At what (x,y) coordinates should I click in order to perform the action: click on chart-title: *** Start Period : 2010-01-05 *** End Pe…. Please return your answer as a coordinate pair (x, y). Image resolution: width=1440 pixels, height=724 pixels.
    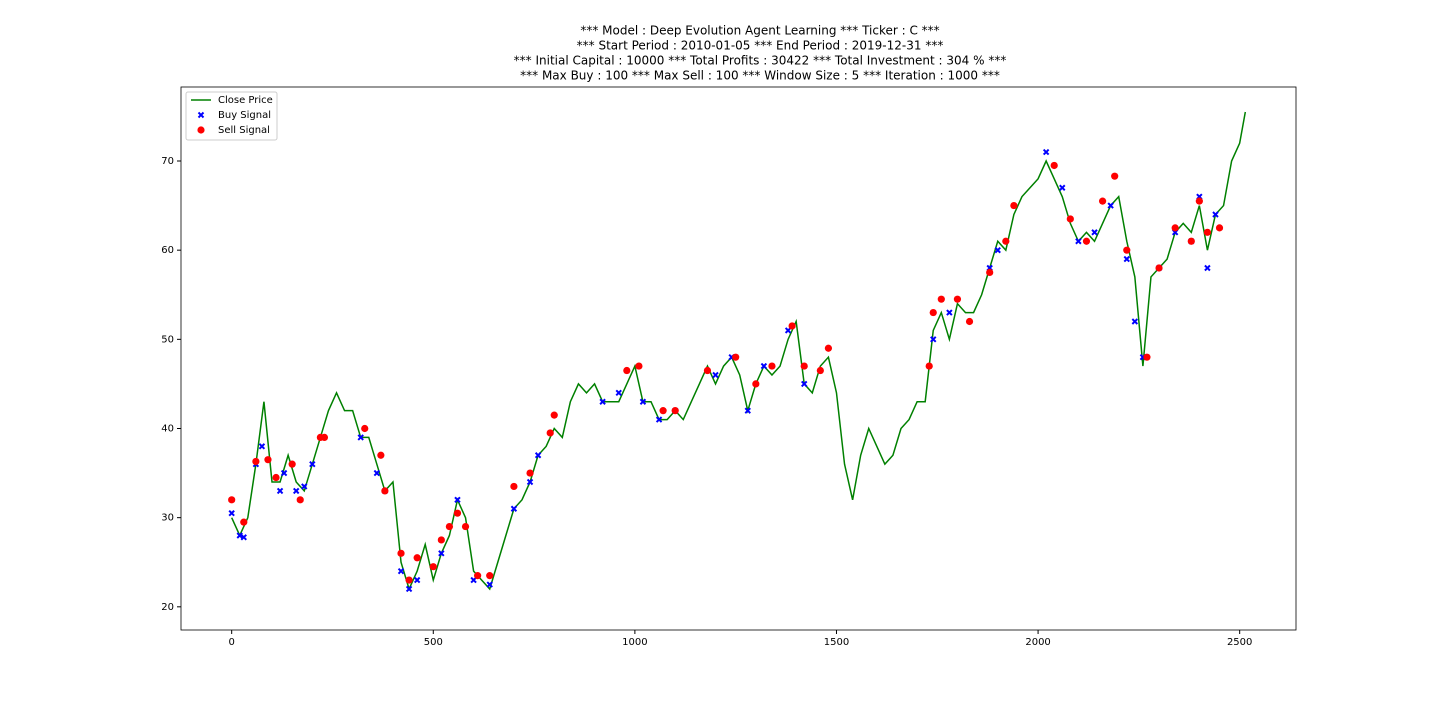
    Looking at the image, I should click on (760, 46).